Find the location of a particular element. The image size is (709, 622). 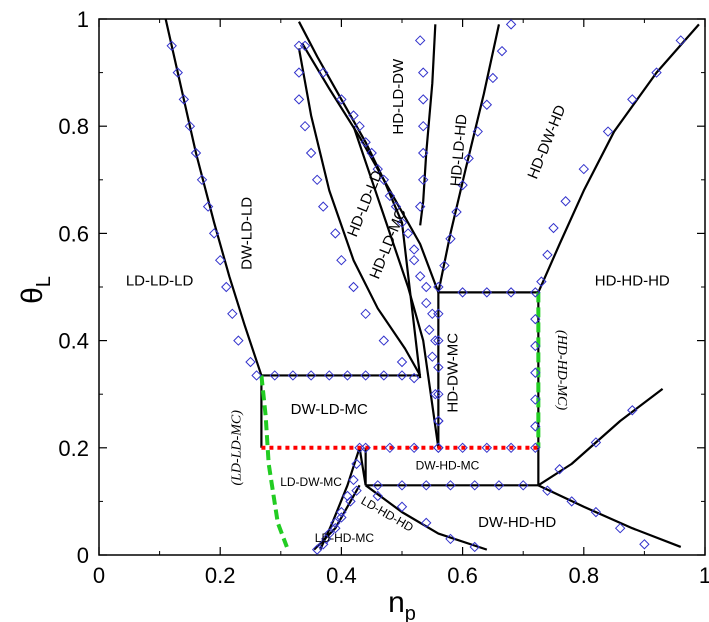

y-tick-label: 0.6 is located at coordinates (73, 233).